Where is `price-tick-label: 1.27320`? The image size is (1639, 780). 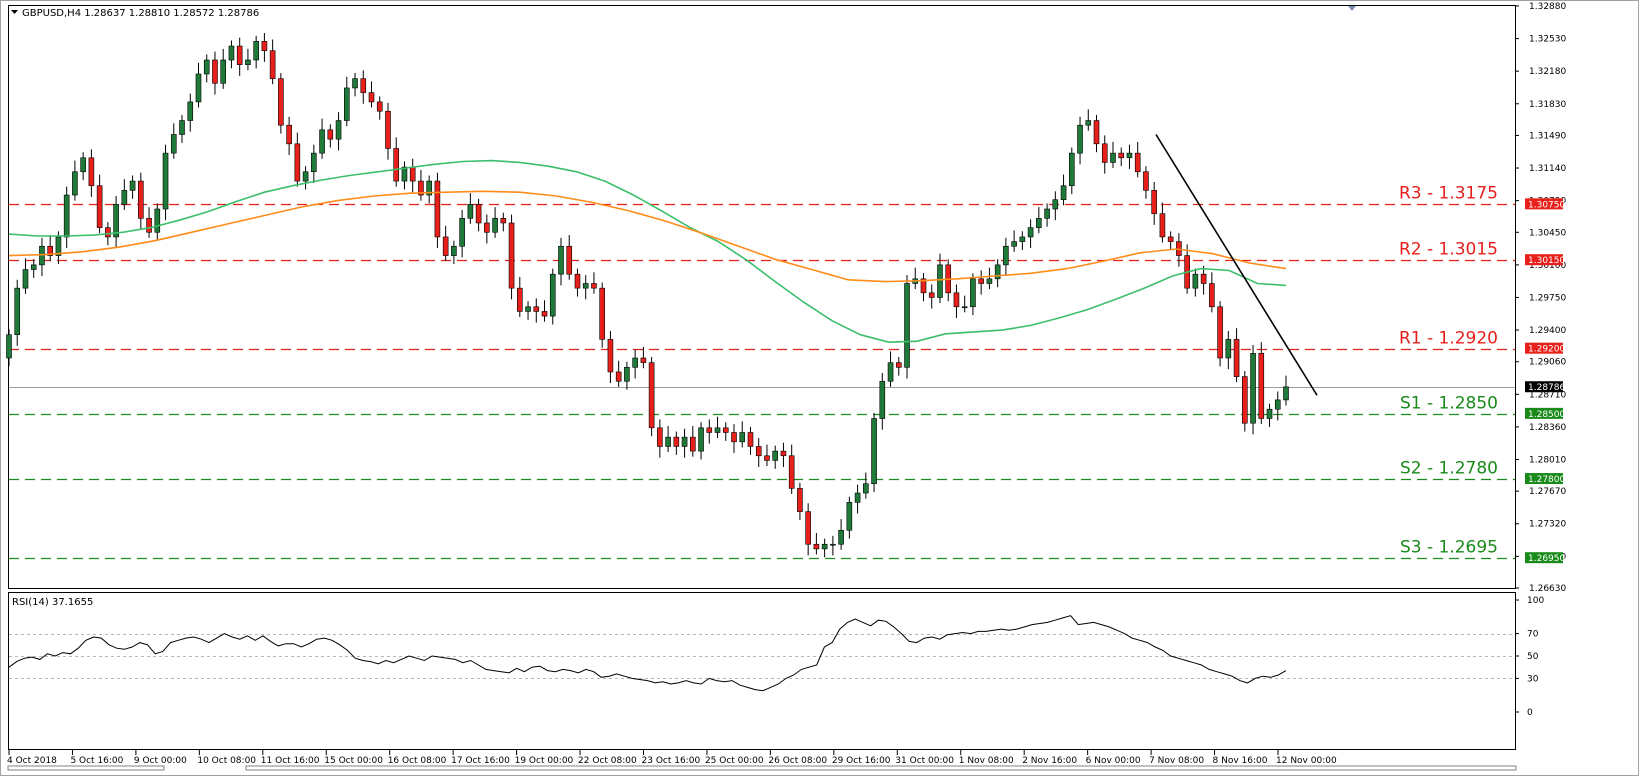
price-tick-label: 1.27320 is located at coordinates (1547, 525).